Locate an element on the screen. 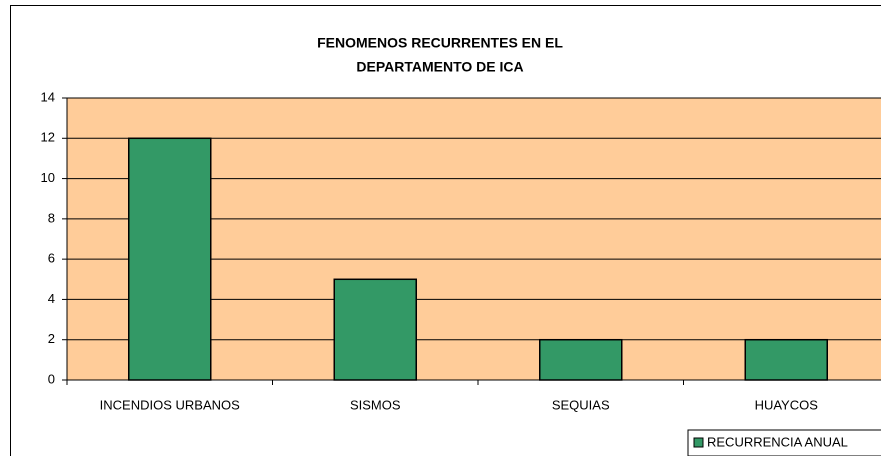  y-tick-label: 8 is located at coordinates (51, 217).